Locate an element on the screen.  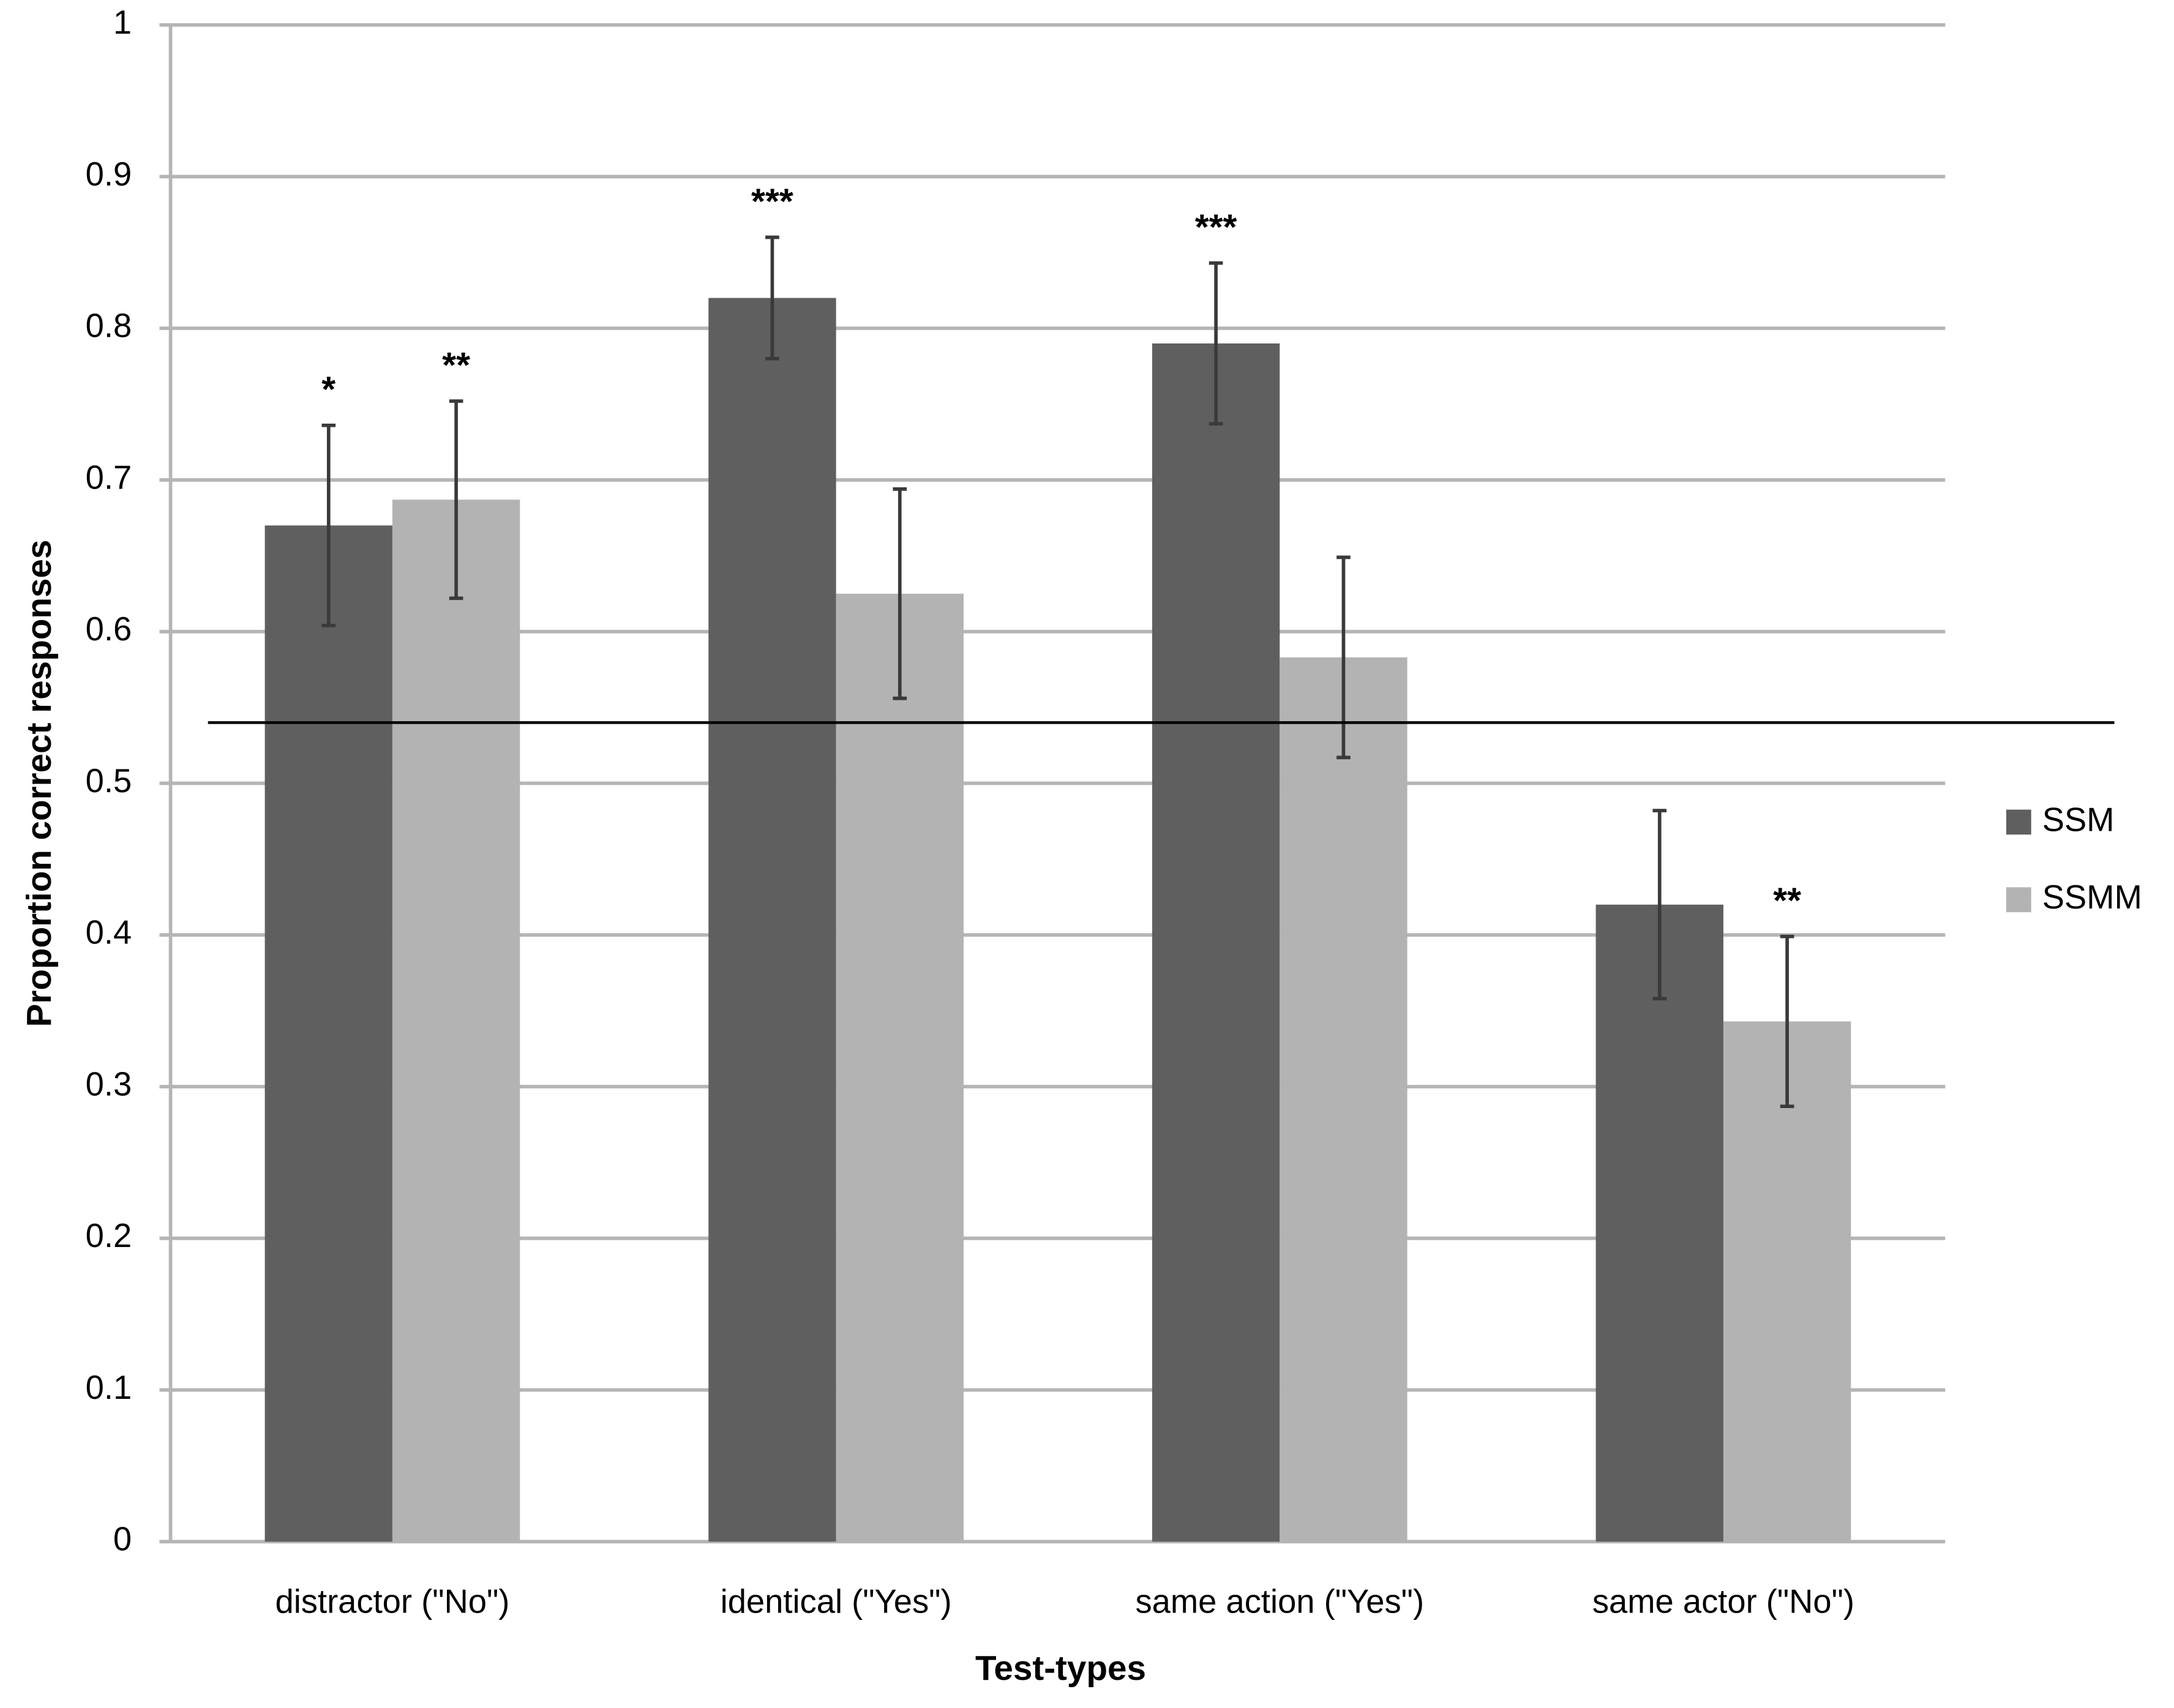
x-axis-title: Test-types is located at coordinates (1060, 1668).